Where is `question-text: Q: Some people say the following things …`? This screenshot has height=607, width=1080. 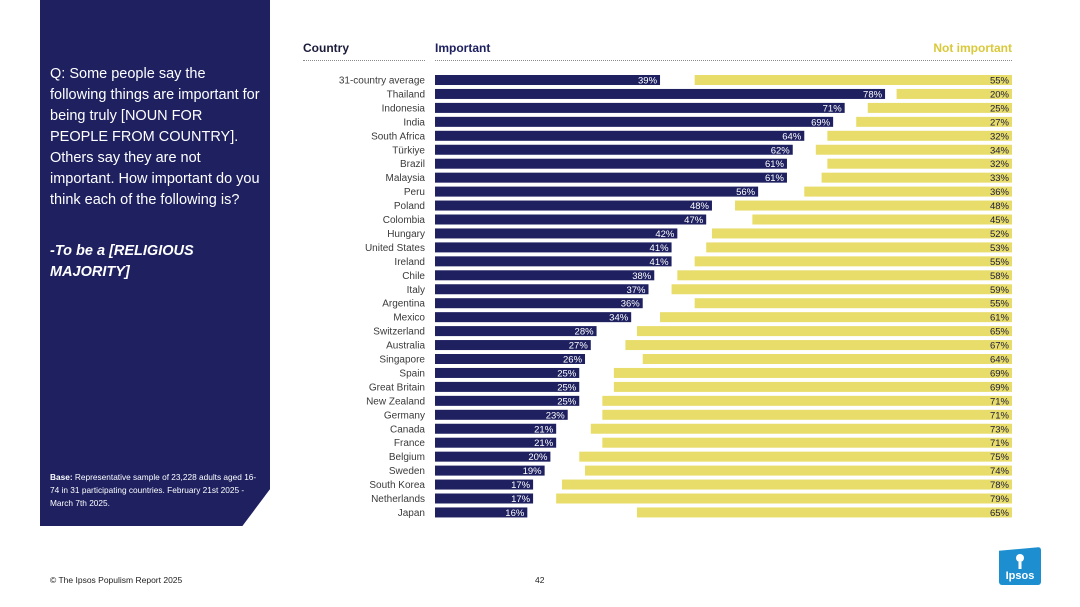 question-text: Q: Some people say the following things … is located at coordinates (155, 137).